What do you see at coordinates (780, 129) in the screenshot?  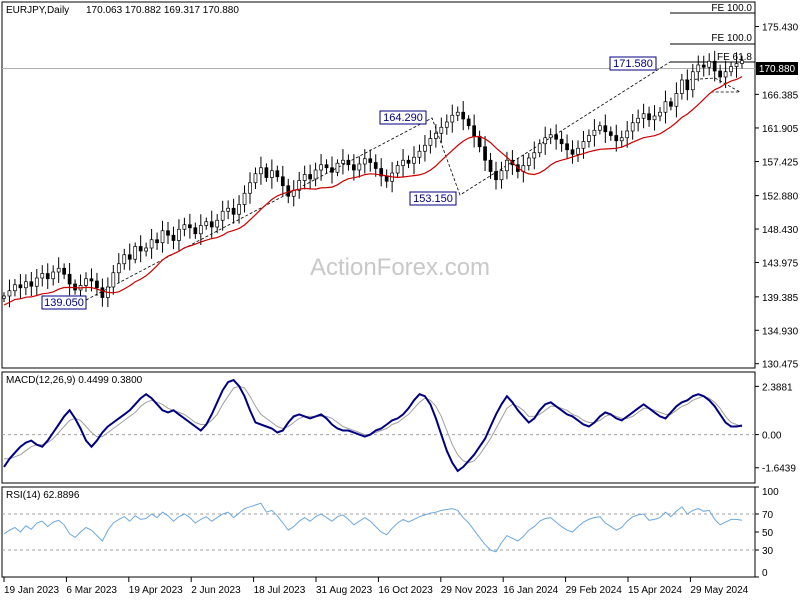 I see `price-tick-label: 161.905` at bounding box center [780, 129].